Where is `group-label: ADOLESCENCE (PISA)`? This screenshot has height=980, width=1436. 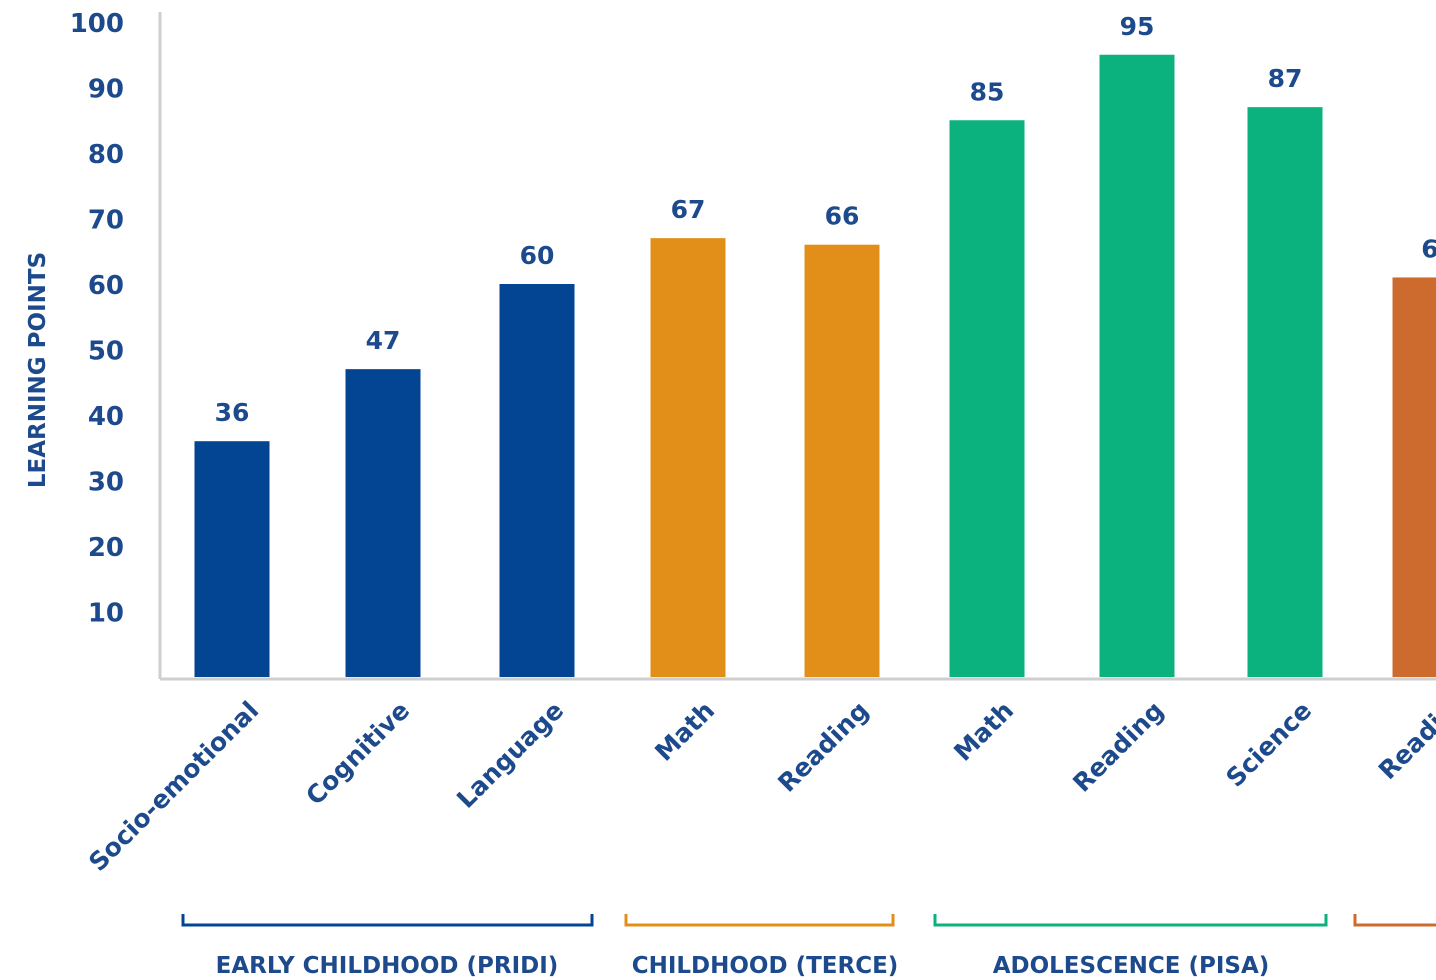 group-label: ADOLESCENCE (PISA) is located at coordinates (1131, 966).